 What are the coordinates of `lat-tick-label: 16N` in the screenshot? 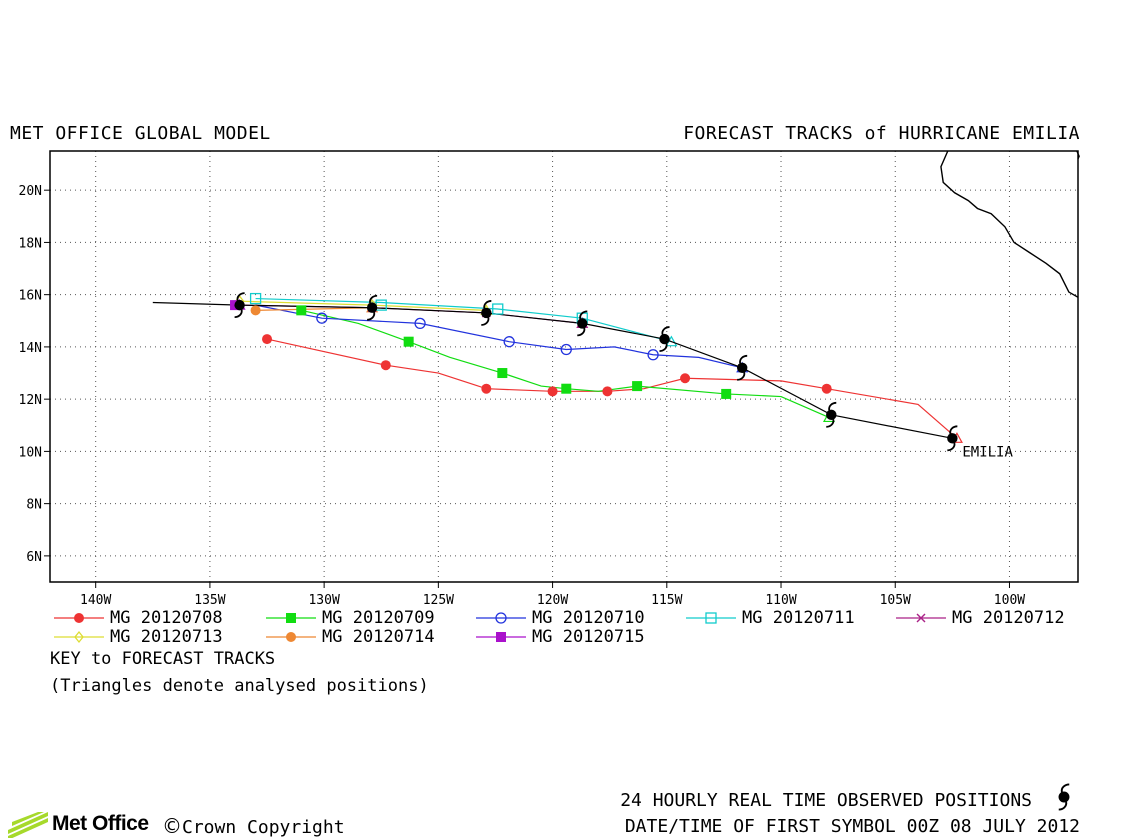 It's located at (30, 296).